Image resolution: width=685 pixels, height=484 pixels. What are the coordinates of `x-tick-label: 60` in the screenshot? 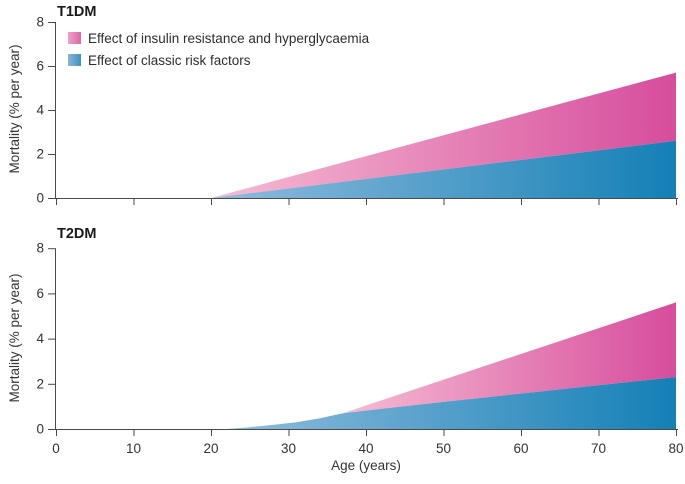 It's located at (520, 448).